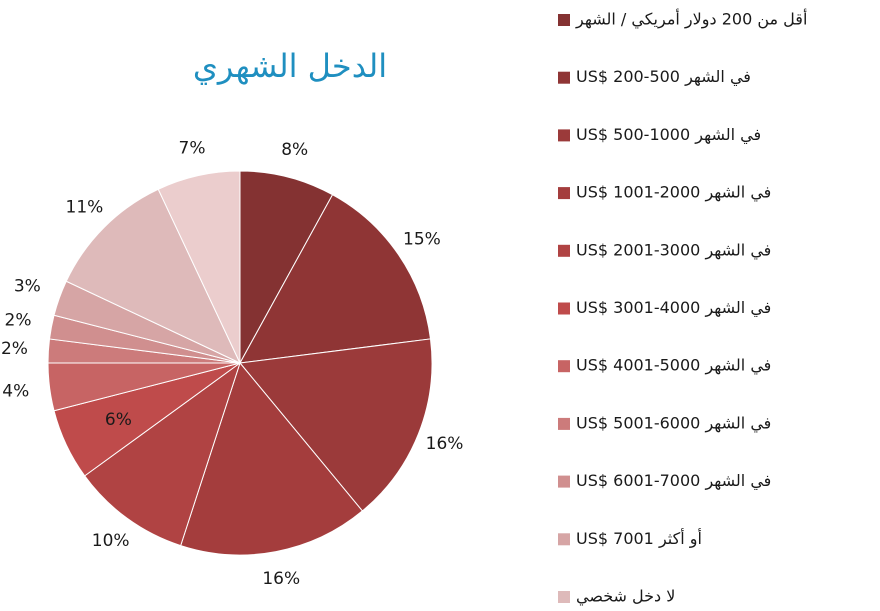 The image size is (880, 611). Describe the element at coordinates (673, 308) in the screenshot. I see `legend-label: US$ 3001-4000 في الشهر` at that location.